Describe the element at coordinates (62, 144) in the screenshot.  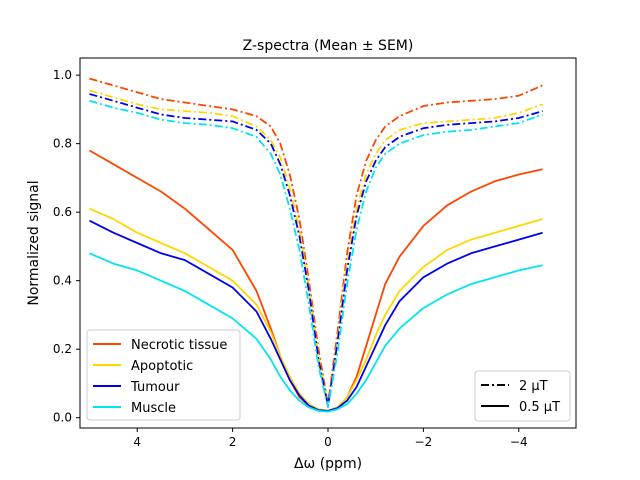
I see `y-tick-label: 0.8` at that location.